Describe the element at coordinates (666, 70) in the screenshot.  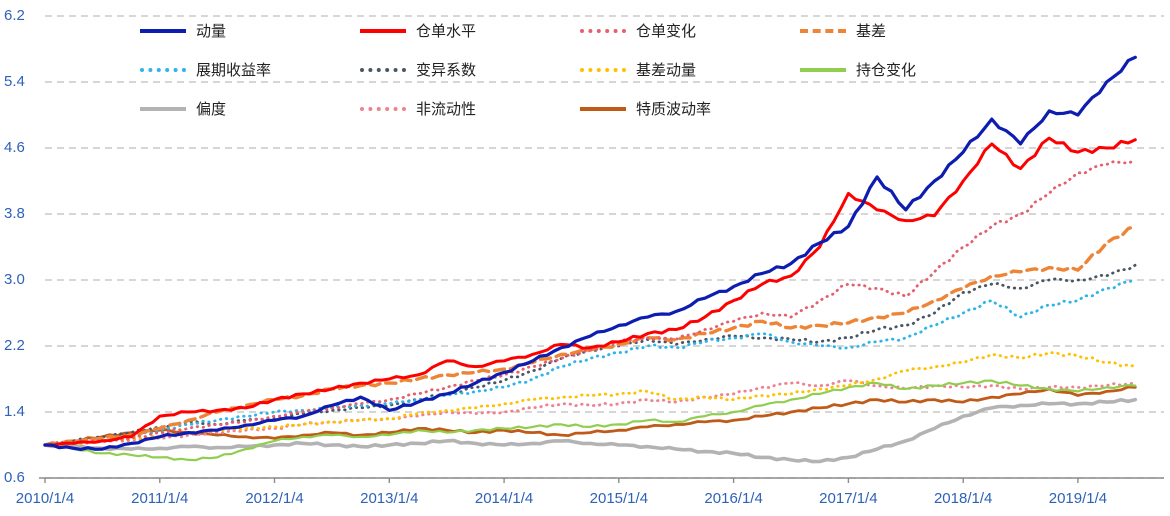
I see `legend-label: 基差动量` at that location.